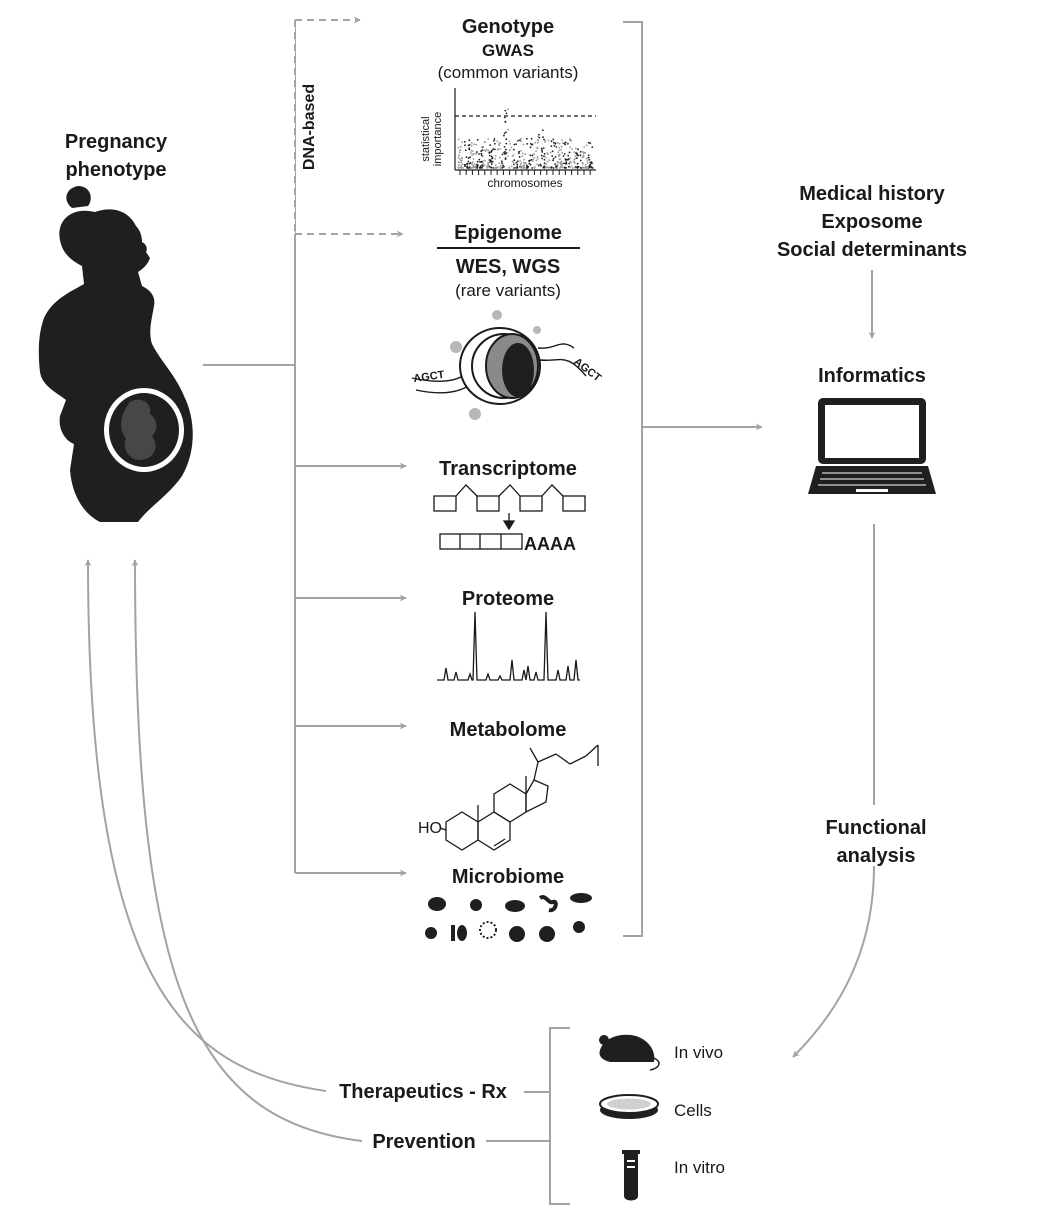 This screenshot has width=1058, height=1214. I want to click on manhattan-ylabel-line1: statistical, so click(426, 139).